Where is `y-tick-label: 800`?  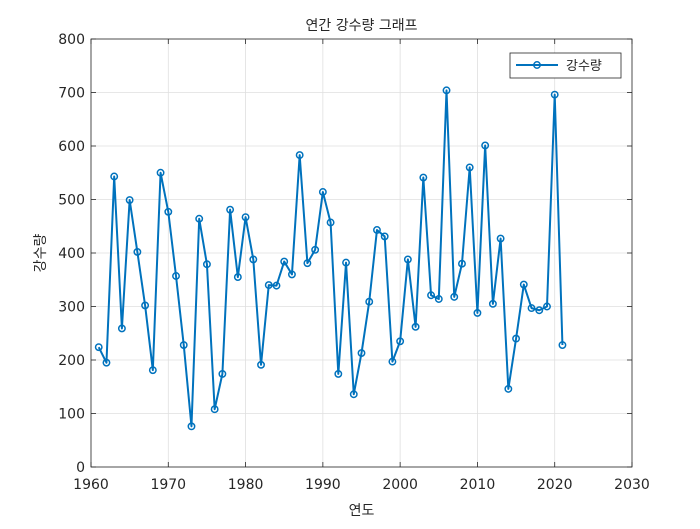 y-tick-label: 800 is located at coordinates (71, 40).